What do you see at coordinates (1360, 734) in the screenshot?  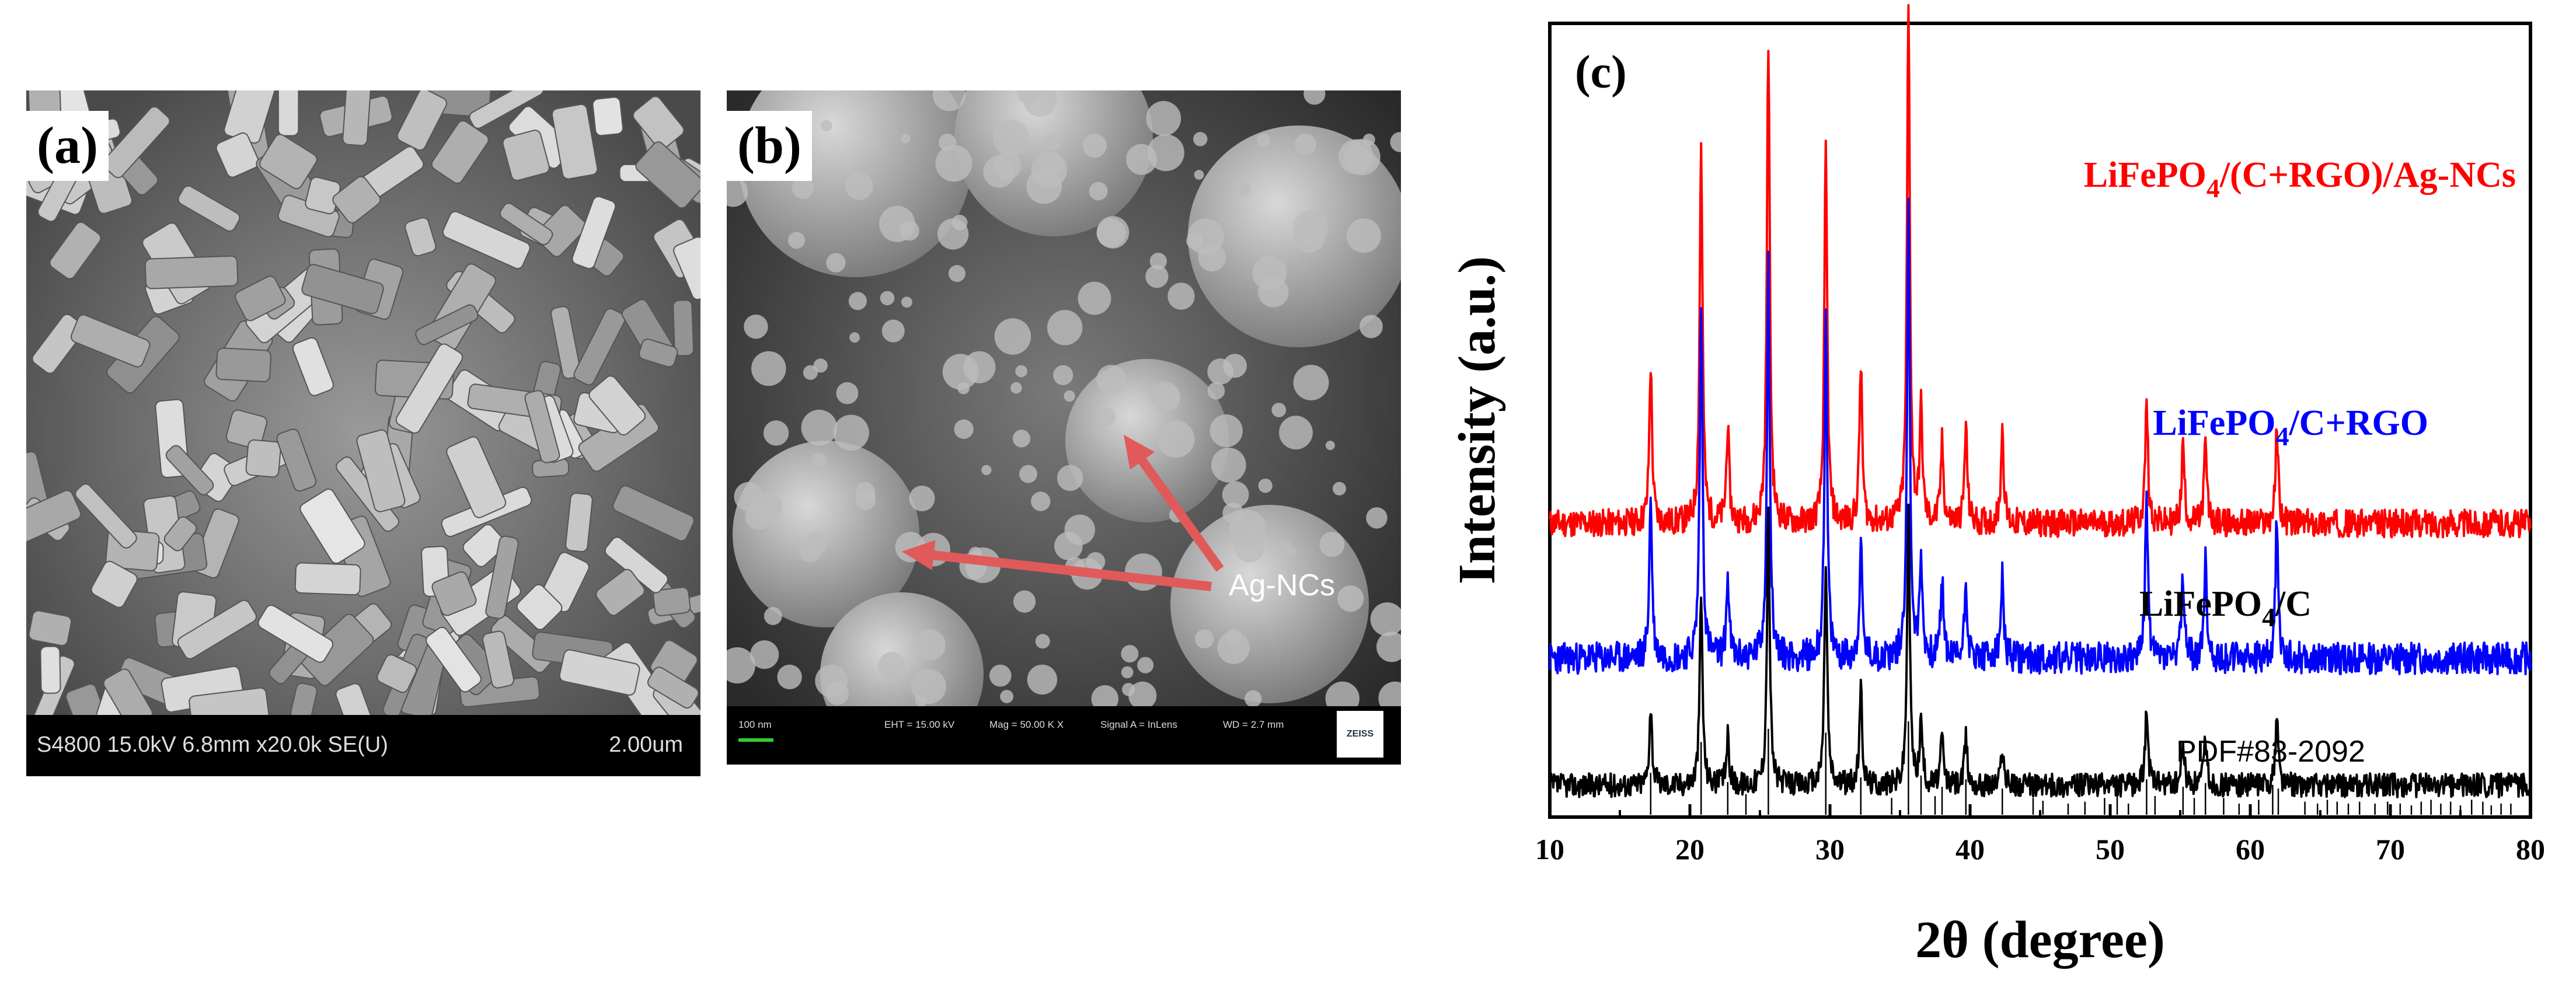 I see `zeiss-logo: ZEISS` at bounding box center [1360, 734].